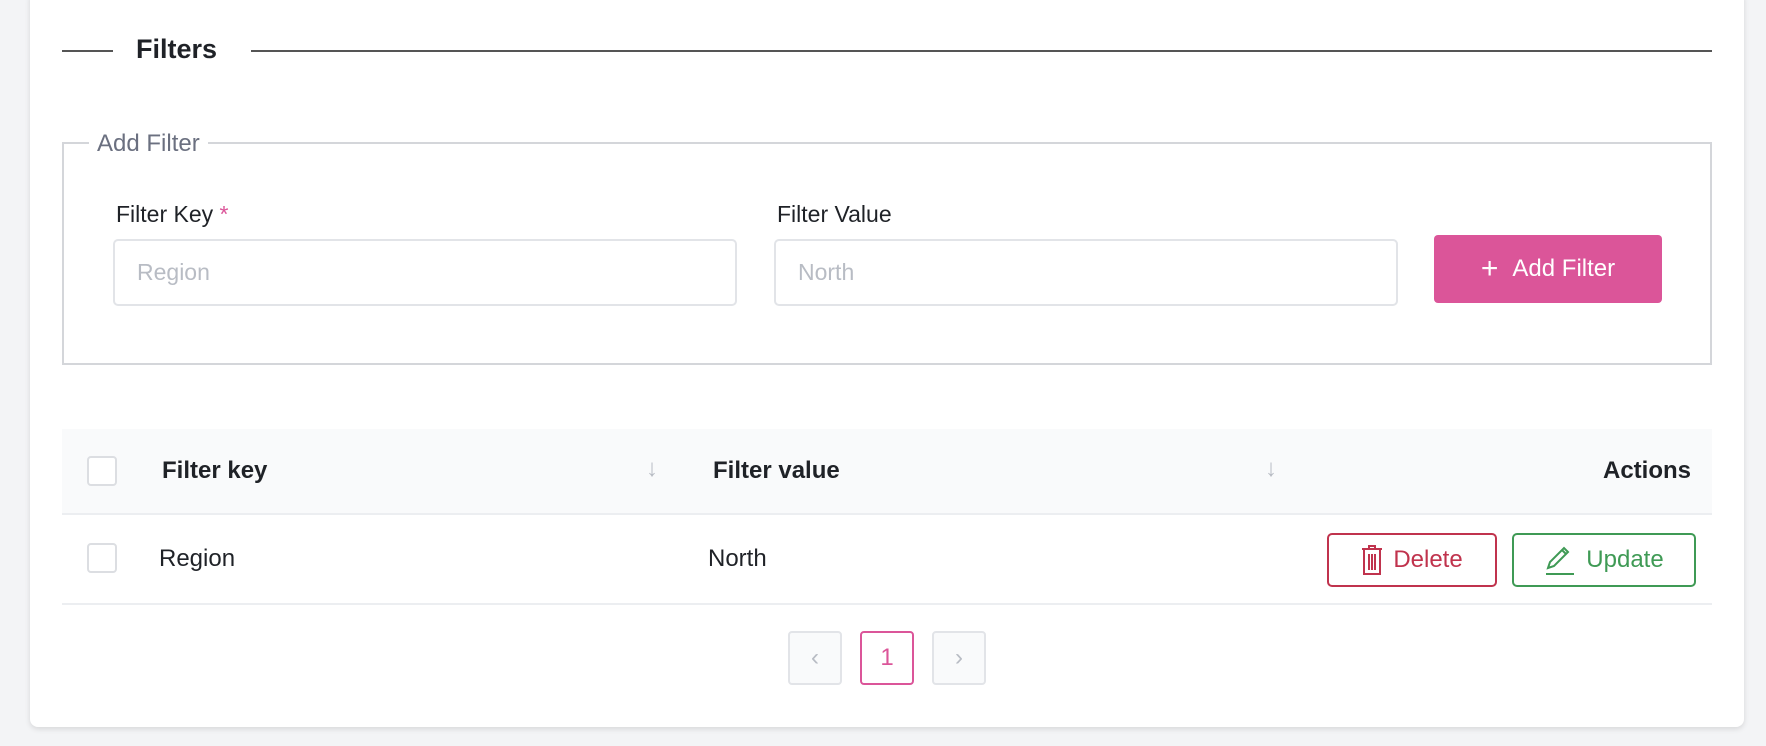 This screenshot has width=1766, height=746. What do you see at coordinates (887, 472) in the screenshot?
I see `table-header: Filter key ↓ Filter value ↓ Actions` at bounding box center [887, 472].